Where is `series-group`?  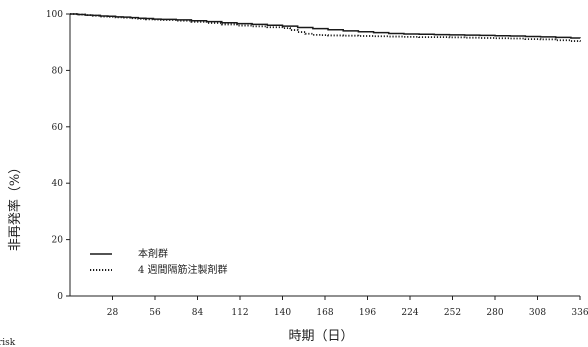 series-group is located at coordinates (325, 27).